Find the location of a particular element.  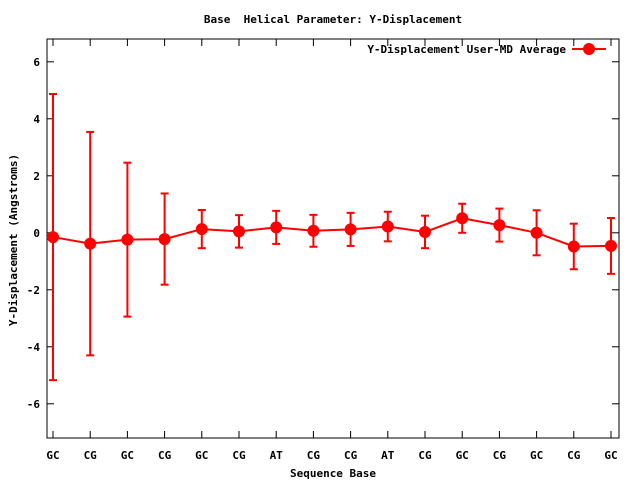

legend: Y-Displacement User-MD Average is located at coordinates (486, 49).